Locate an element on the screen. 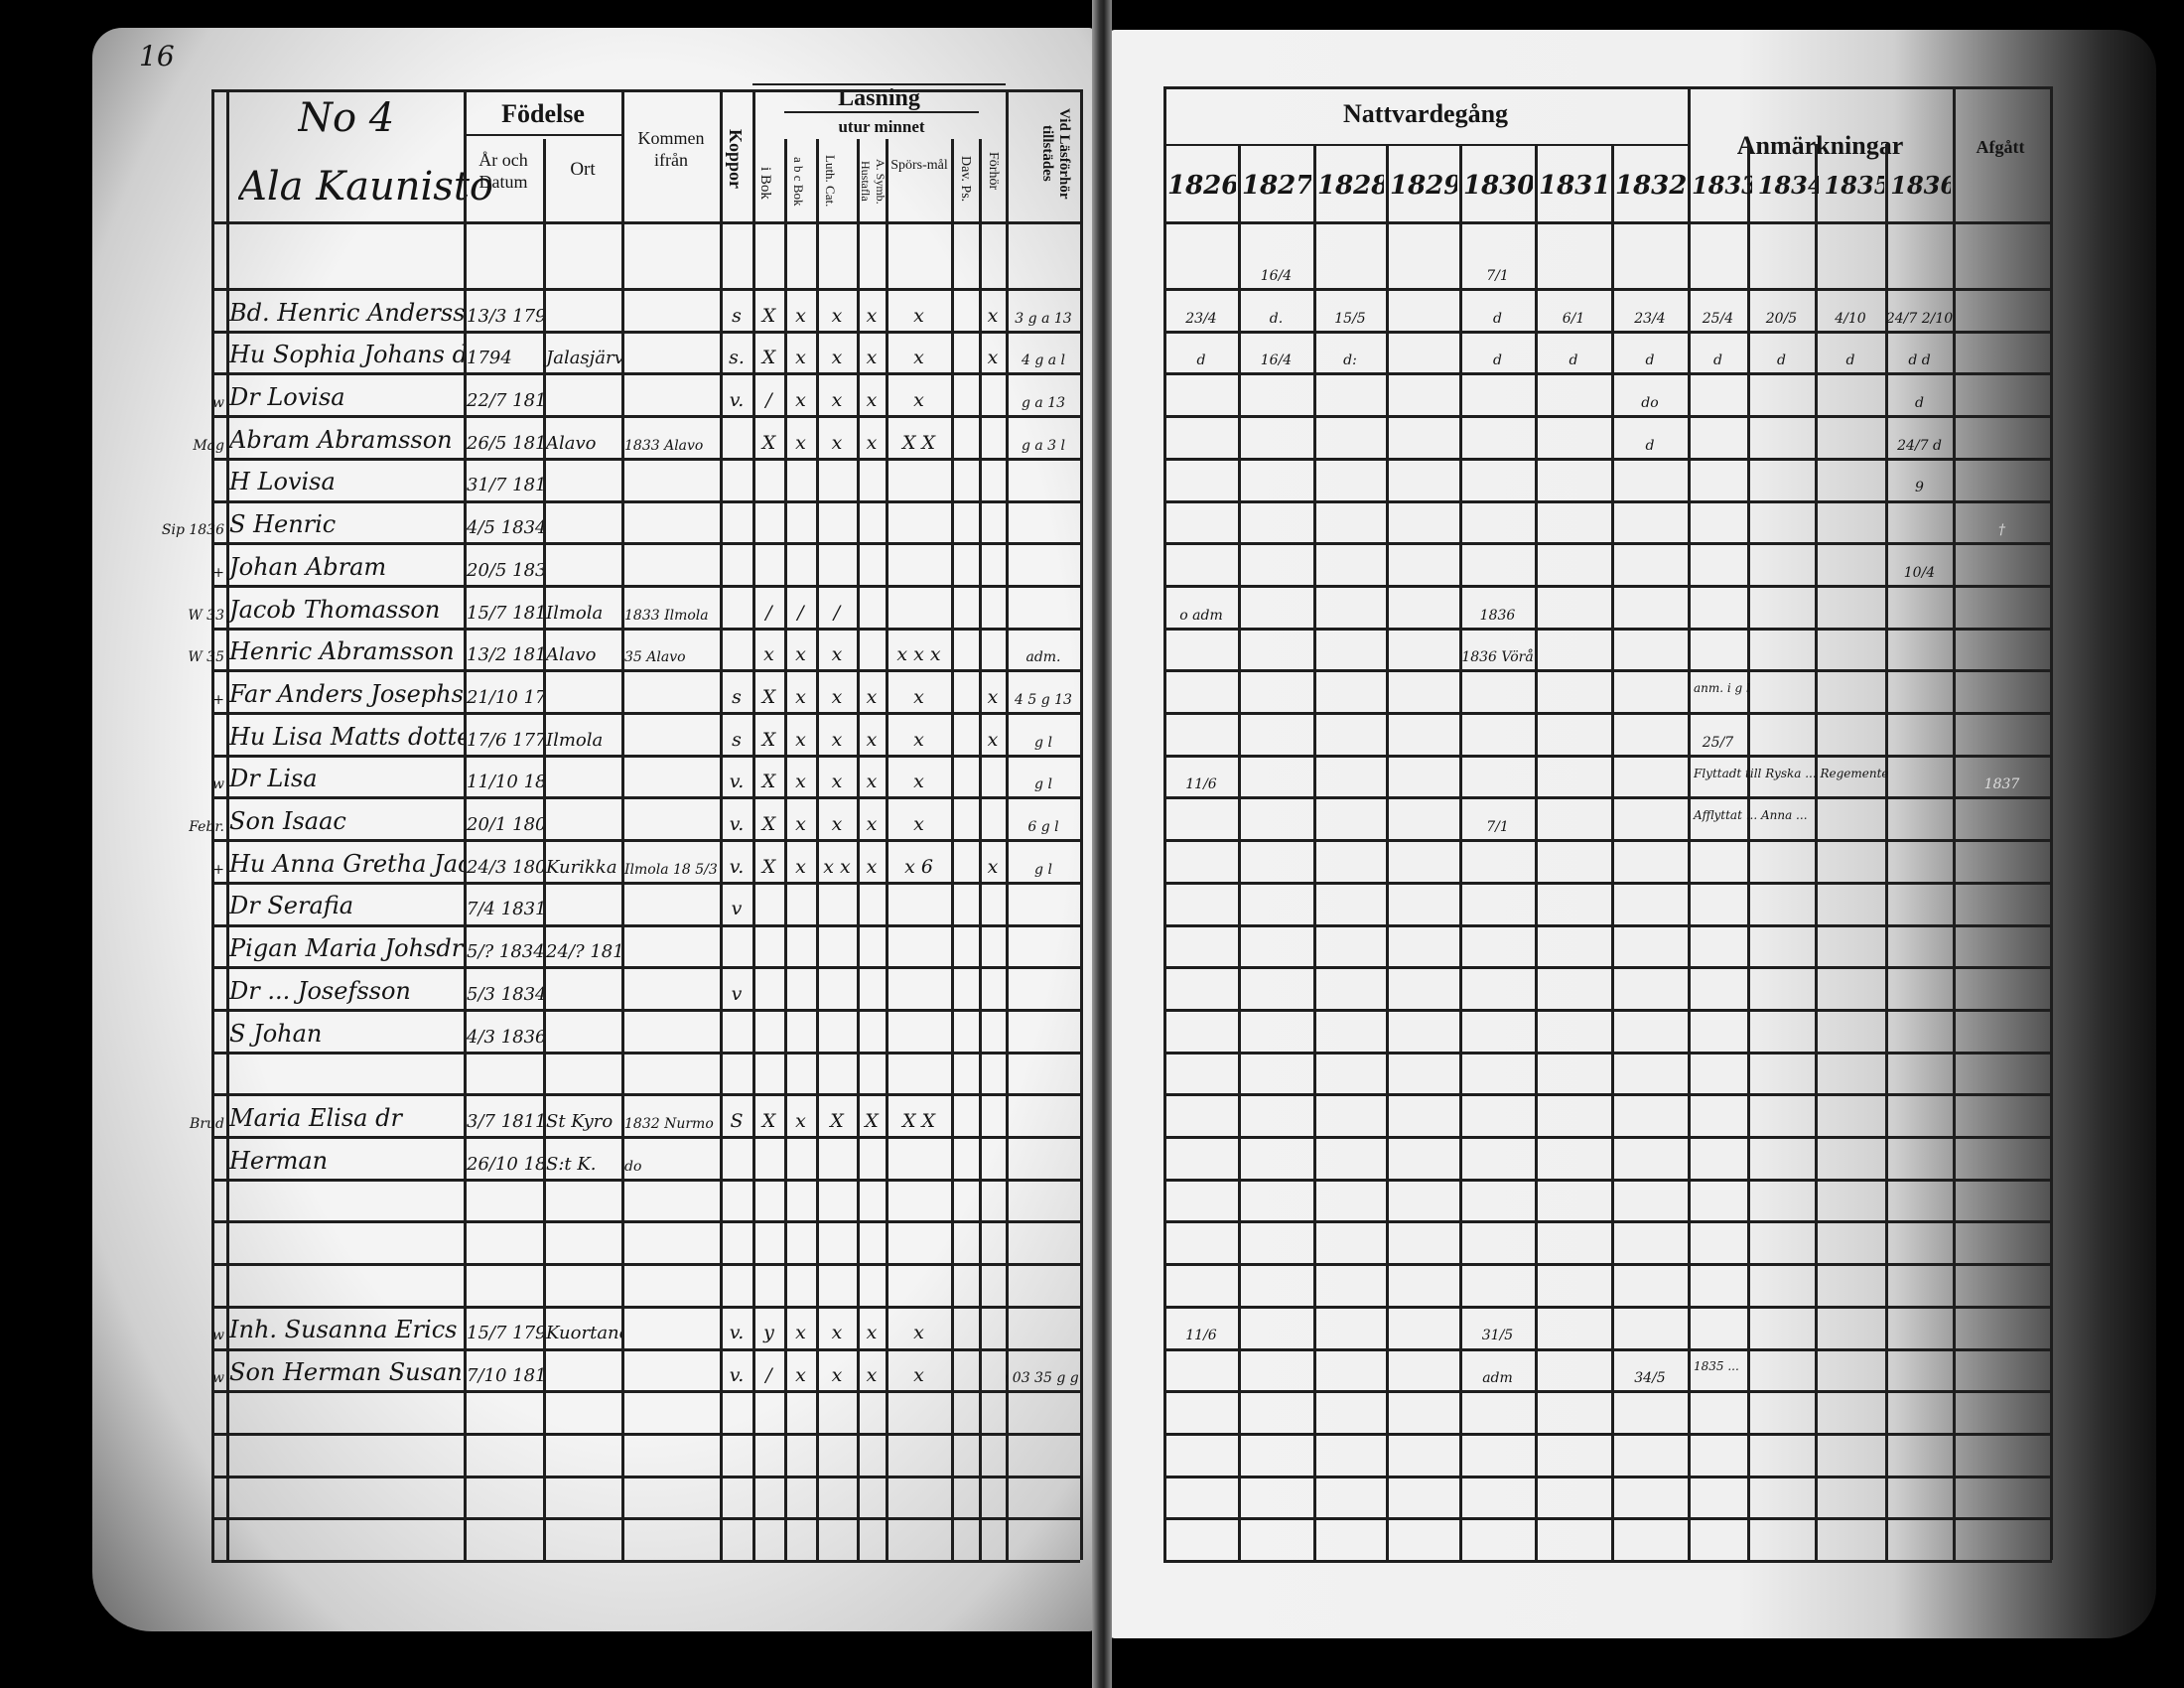 The image size is (2184, 1688). left-cell-date: 5/3 1834 is located at coordinates (505, 994).